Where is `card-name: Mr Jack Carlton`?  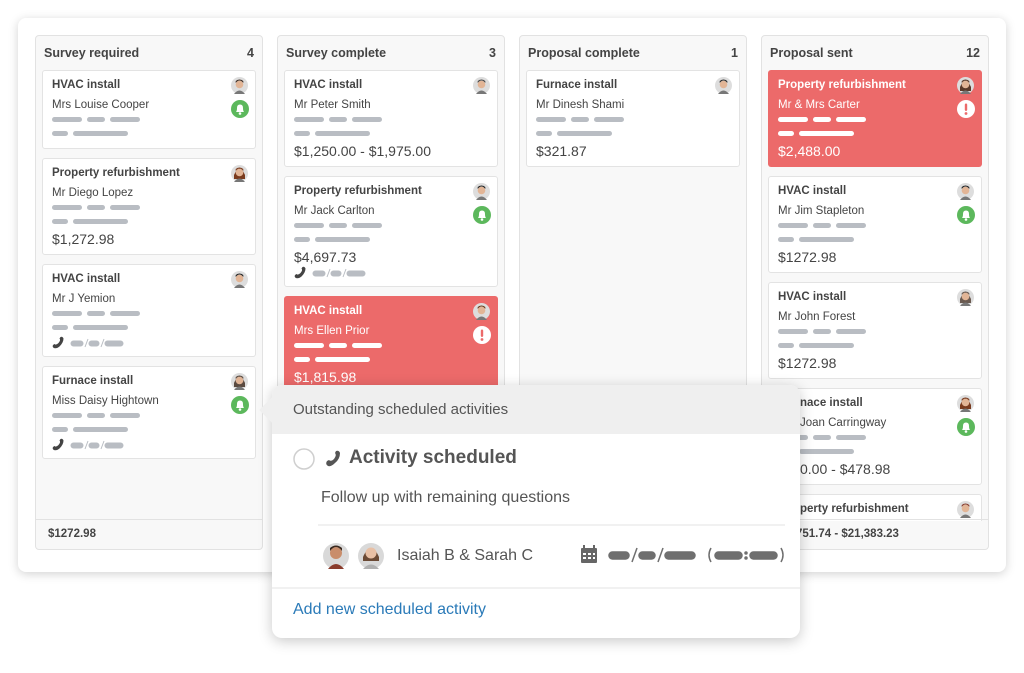 card-name: Mr Jack Carlton is located at coordinates (334, 211).